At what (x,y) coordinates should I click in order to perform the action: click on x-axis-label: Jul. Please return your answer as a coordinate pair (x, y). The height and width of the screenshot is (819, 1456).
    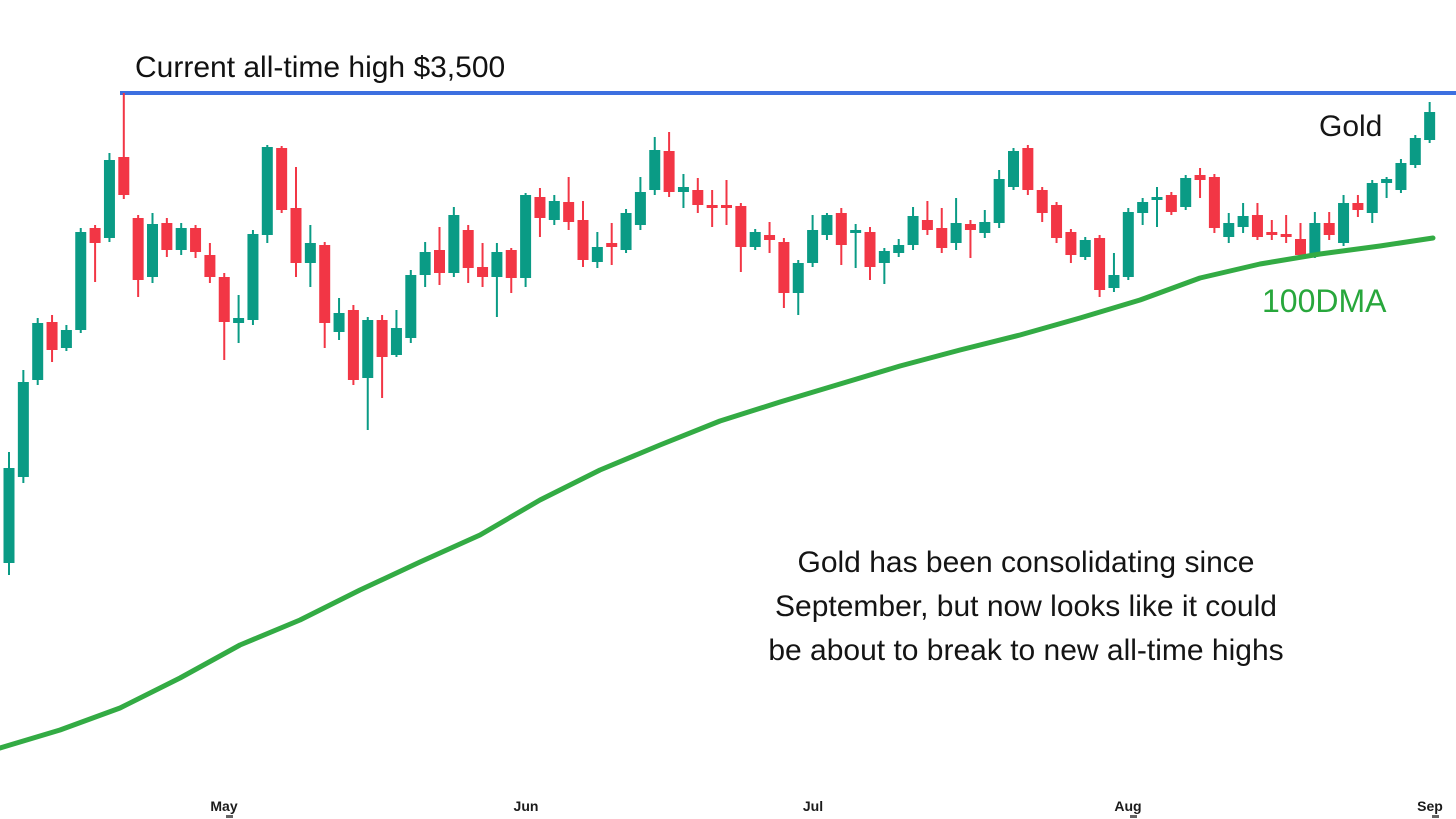
    Looking at the image, I should click on (813, 806).